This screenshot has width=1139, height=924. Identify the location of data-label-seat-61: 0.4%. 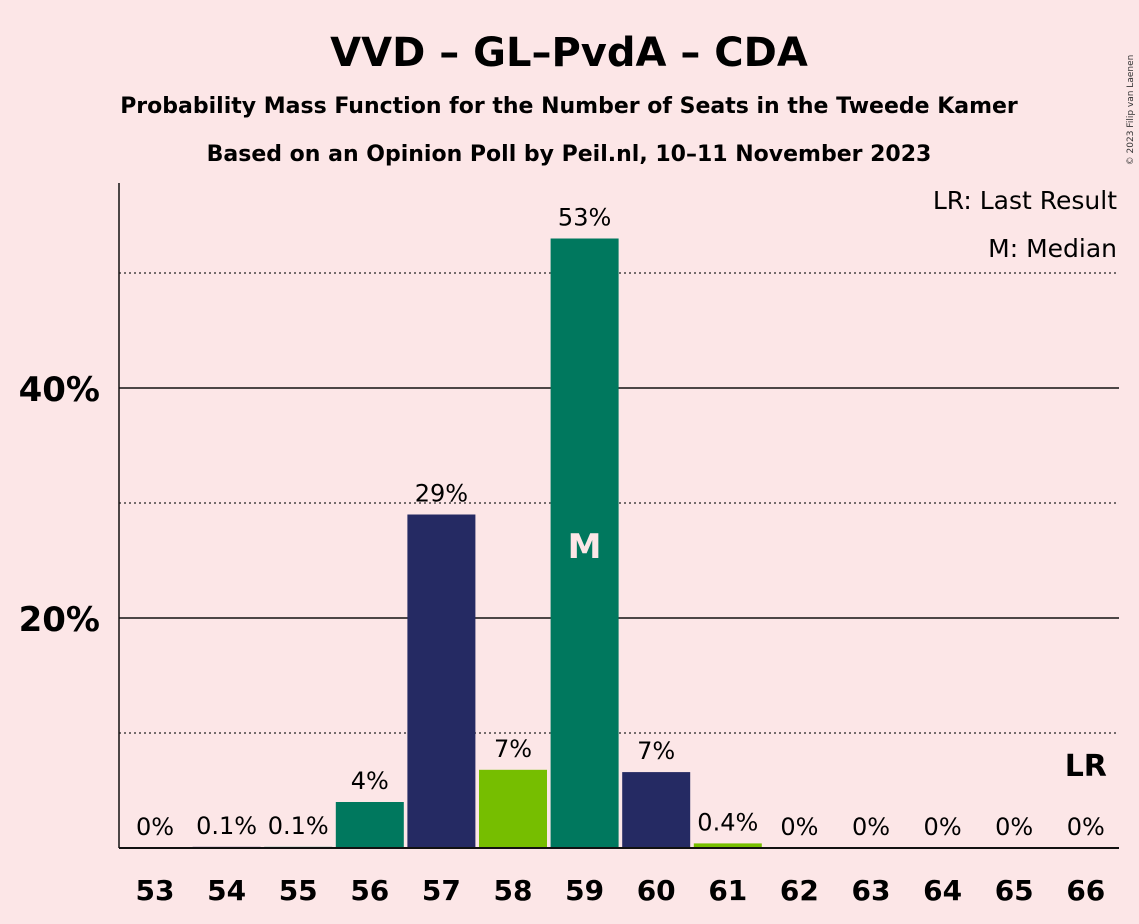
(727, 822).